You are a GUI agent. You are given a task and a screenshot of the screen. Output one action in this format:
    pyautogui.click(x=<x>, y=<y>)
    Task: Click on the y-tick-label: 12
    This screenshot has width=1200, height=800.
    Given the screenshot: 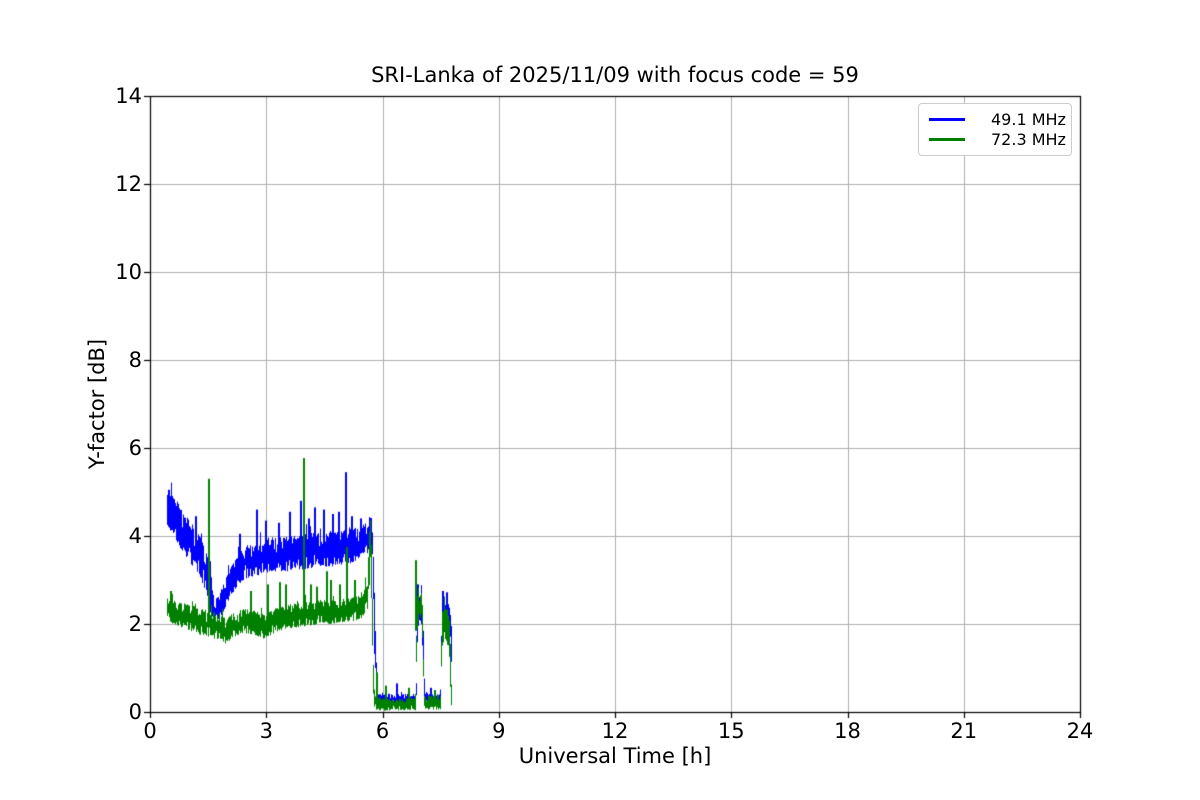 What is the action you would take?
    pyautogui.click(x=128, y=184)
    